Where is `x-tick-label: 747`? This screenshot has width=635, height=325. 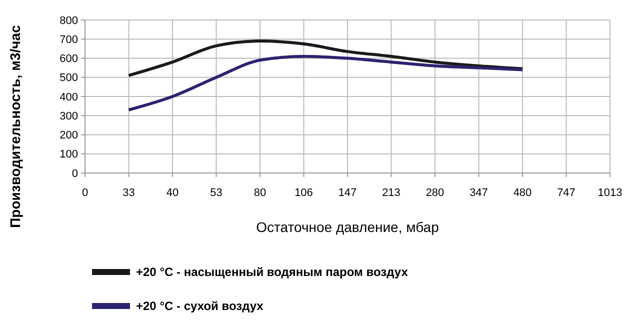 x-tick-label: 747 is located at coordinates (566, 193).